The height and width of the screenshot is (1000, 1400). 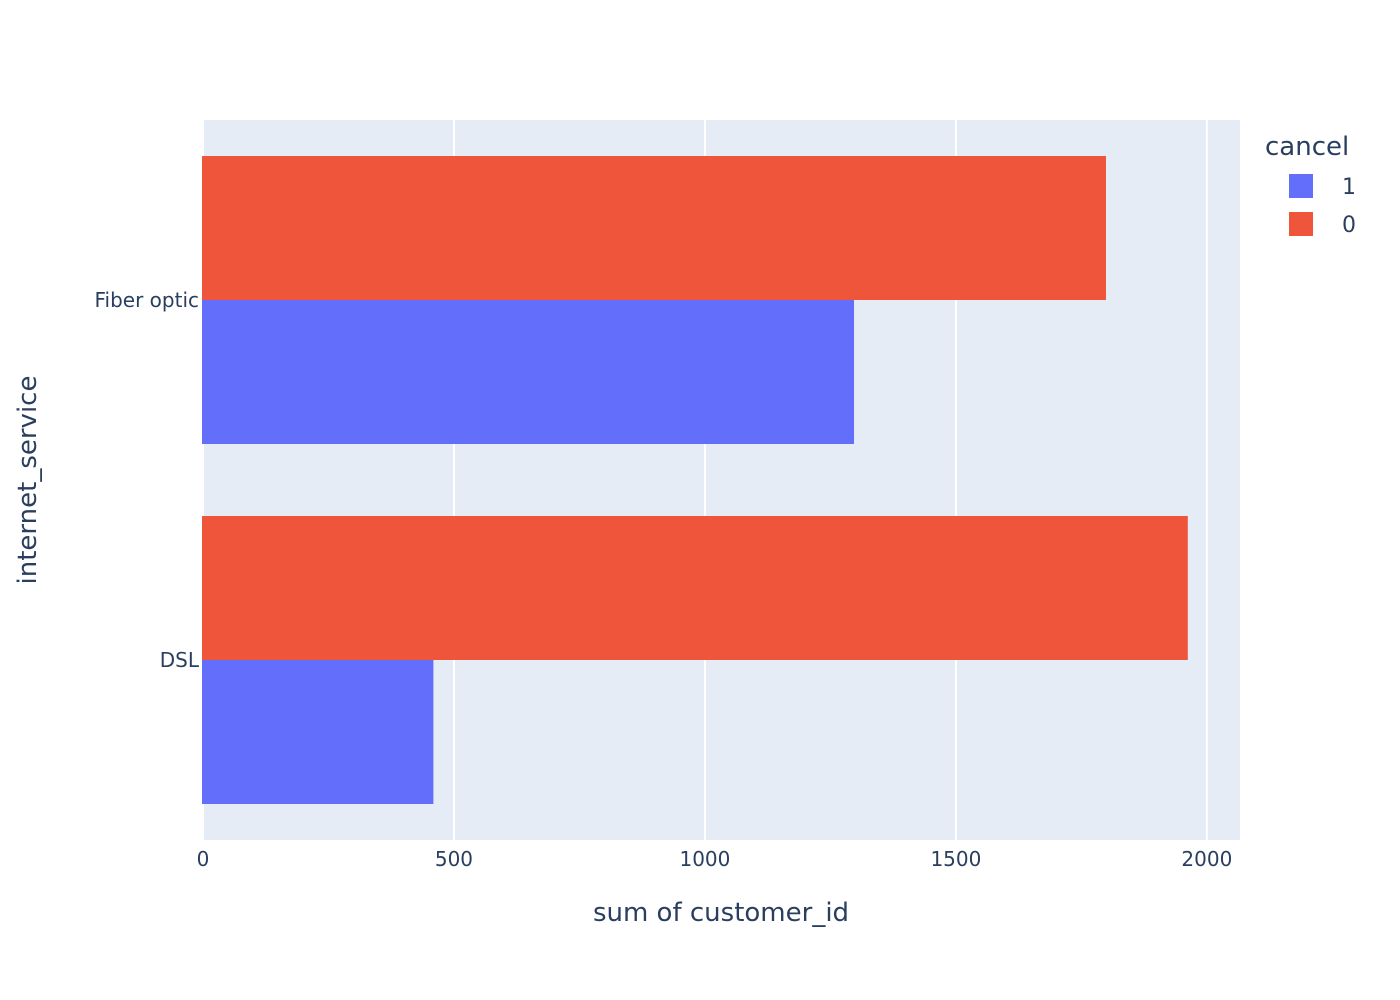 I want to click on legend-label: 1, so click(x=1349, y=187).